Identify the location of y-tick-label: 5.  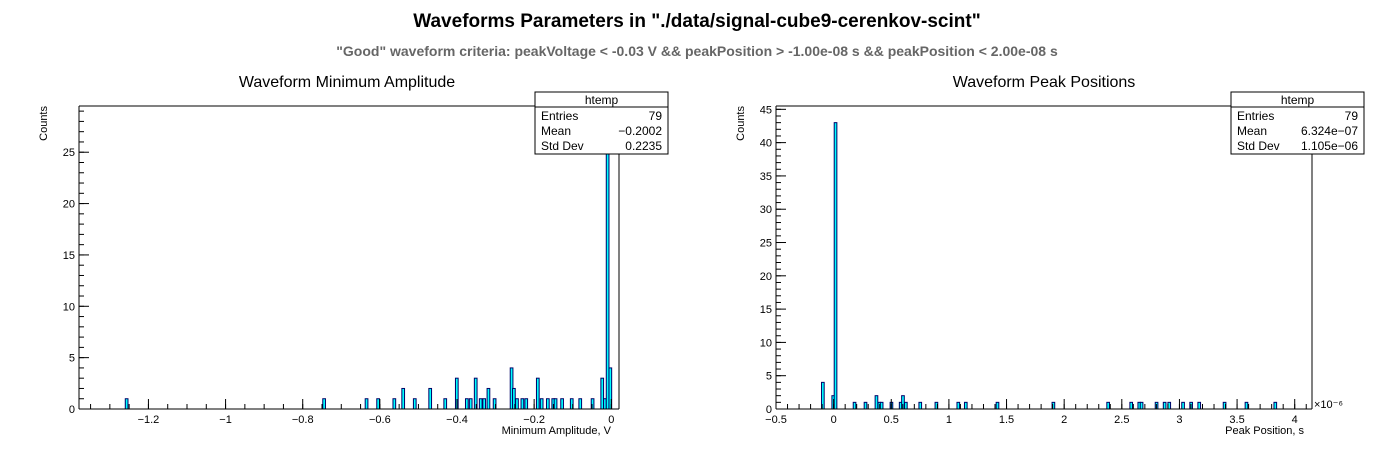
(72, 359).